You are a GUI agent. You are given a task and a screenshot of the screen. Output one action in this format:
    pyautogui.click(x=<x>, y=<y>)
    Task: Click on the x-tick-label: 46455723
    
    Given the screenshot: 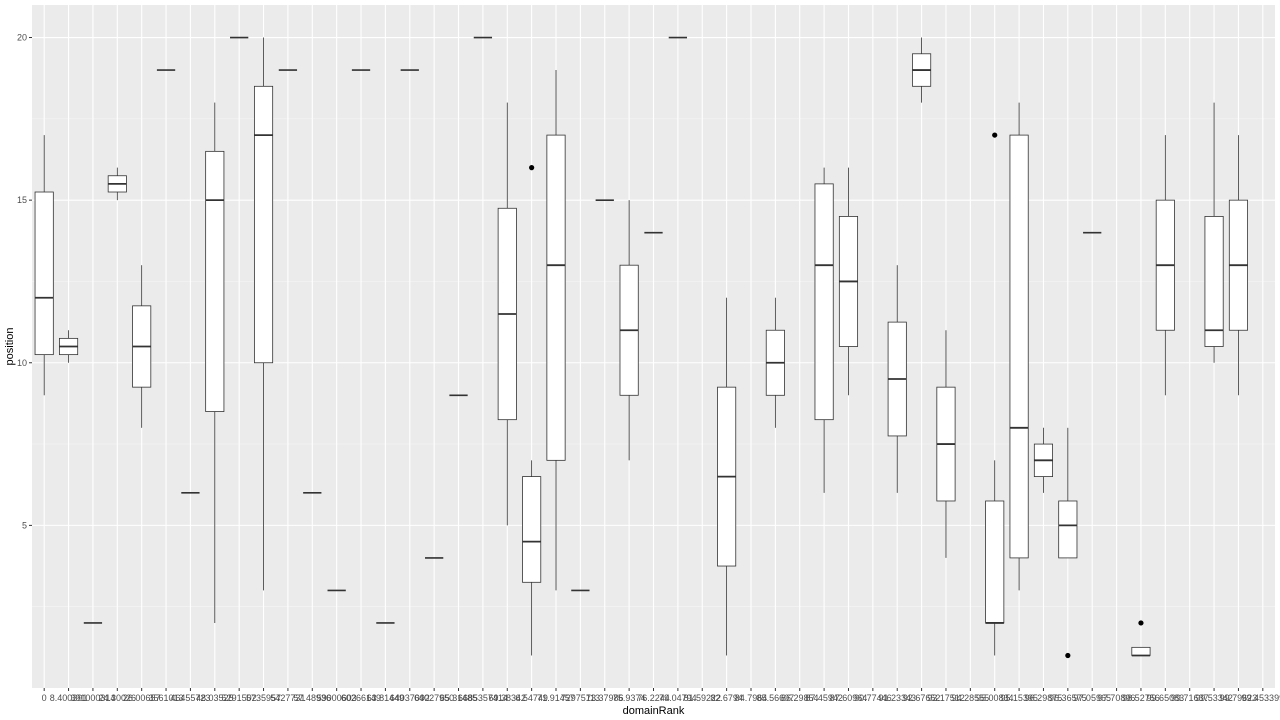 What is the action you would take?
    pyautogui.click(x=190, y=698)
    